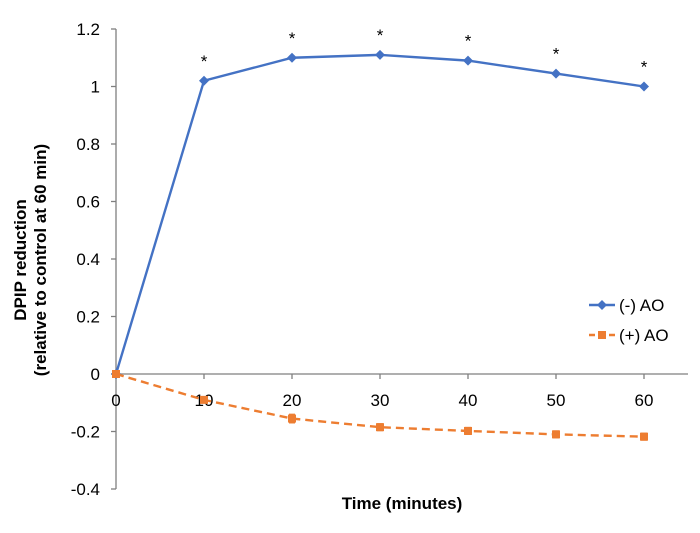 The width and height of the screenshot is (700, 533). What do you see at coordinates (556, 400) in the screenshot?
I see `x-tick-label: 50` at bounding box center [556, 400].